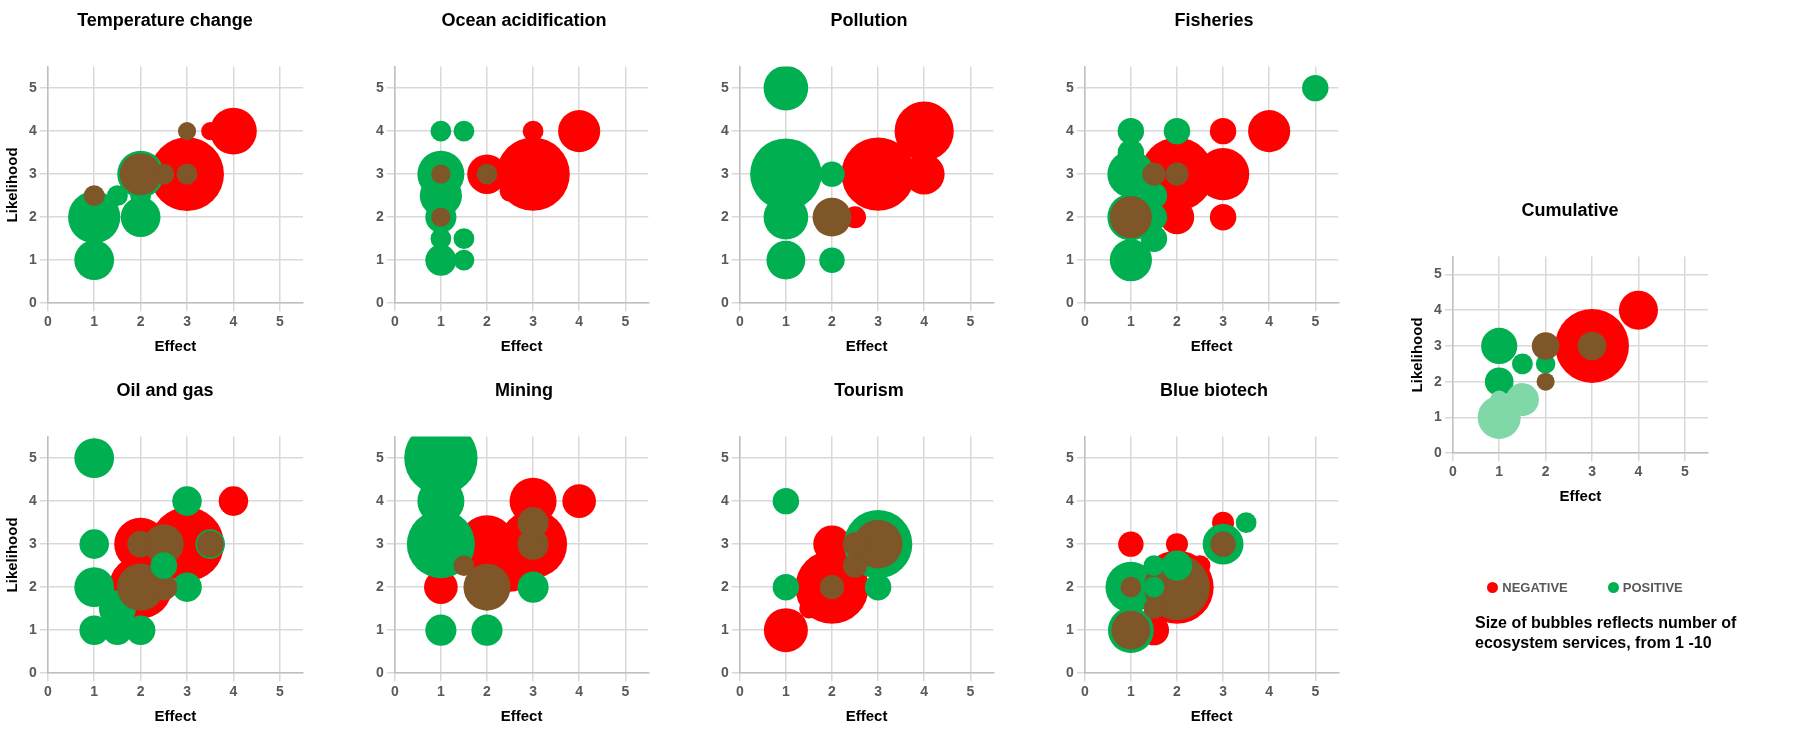 The height and width of the screenshot is (756, 1818). I want to click on chart-title: Cumulative, so click(1570, 209).